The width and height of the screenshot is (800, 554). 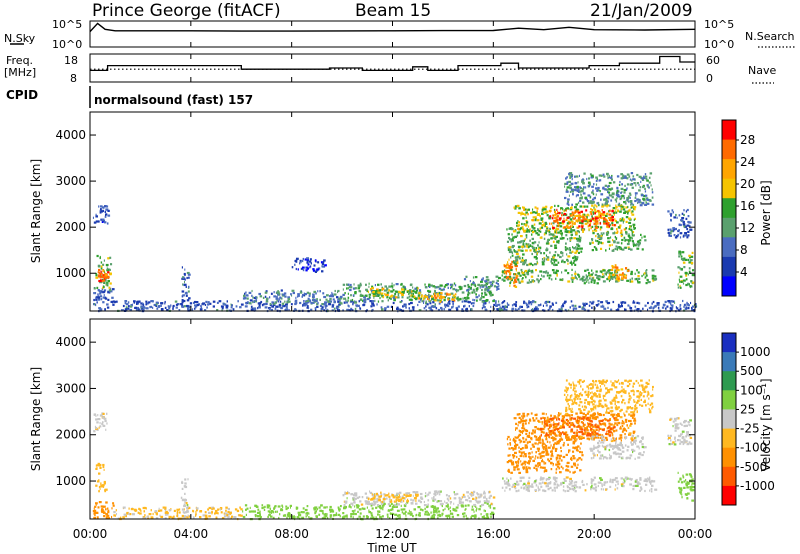 What do you see at coordinates (70, 227) in the screenshot?
I see `ytick-label: 2000` at bounding box center [70, 227].